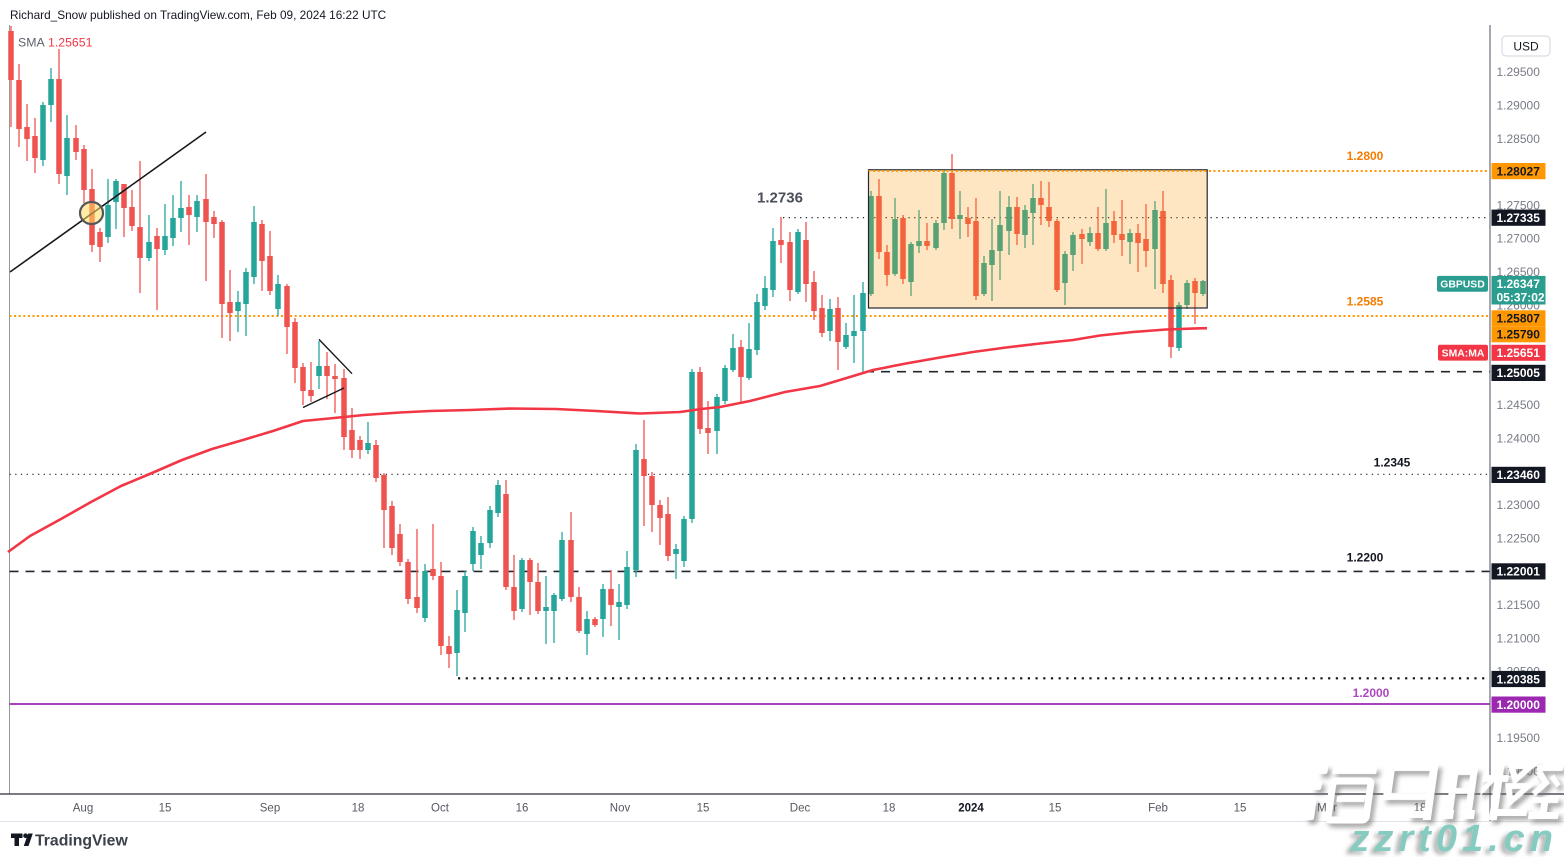 The width and height of the screenshot is (1564, 857). What do you see at coordinates (1519, 205) in the screenshot?
I see `svg-text: 1.27500` at bounding box center [1519, 205].